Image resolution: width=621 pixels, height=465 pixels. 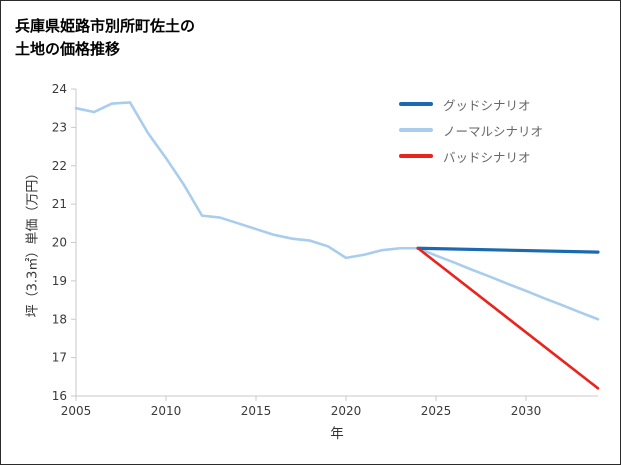 What do you see at coordinates (68, 49) in the screenshot?
I see `chart-title-line2: 土地の価格推移` at bounding box center [68, 49].